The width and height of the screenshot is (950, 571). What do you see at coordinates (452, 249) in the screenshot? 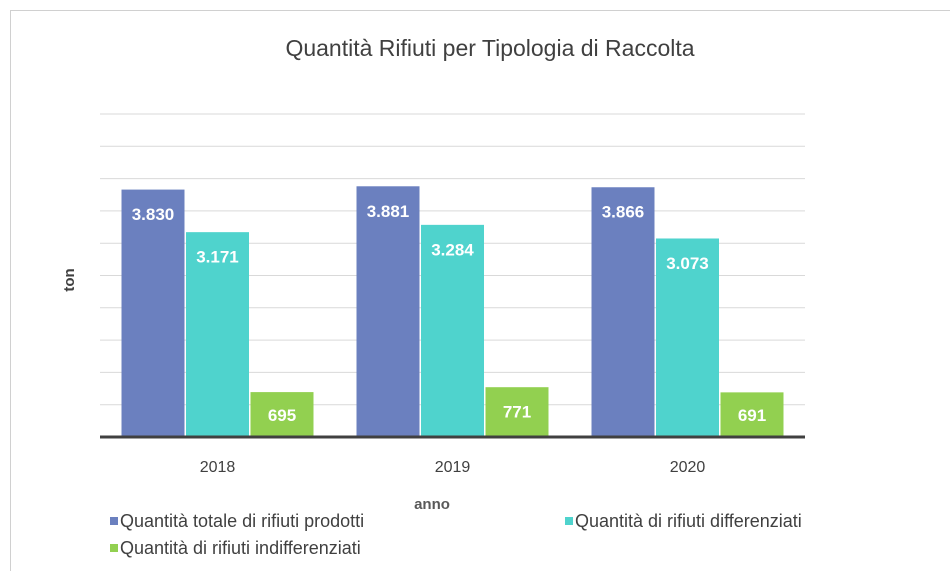
I see `data-label: 3.284` at bounding box center [452, 249].